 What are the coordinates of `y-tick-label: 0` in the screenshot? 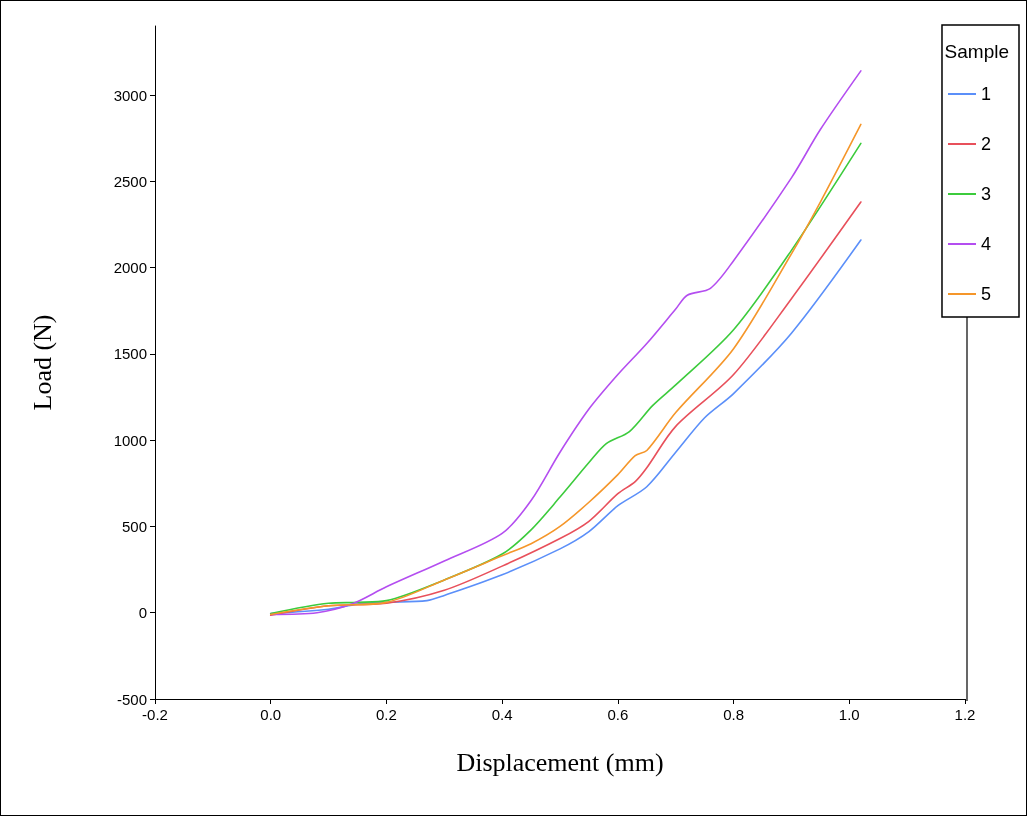 It's located at (142, 613).